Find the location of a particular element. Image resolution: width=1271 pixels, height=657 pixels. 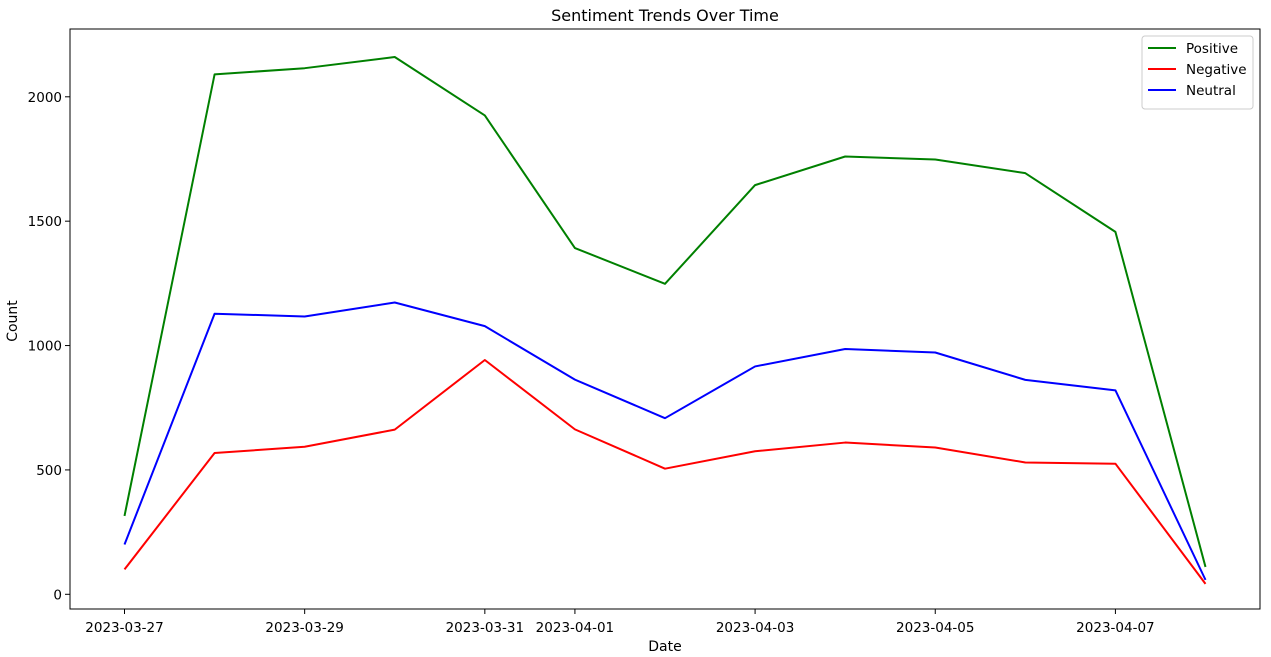

y-tick-label: 1000 is located at coordinates (45, 347).